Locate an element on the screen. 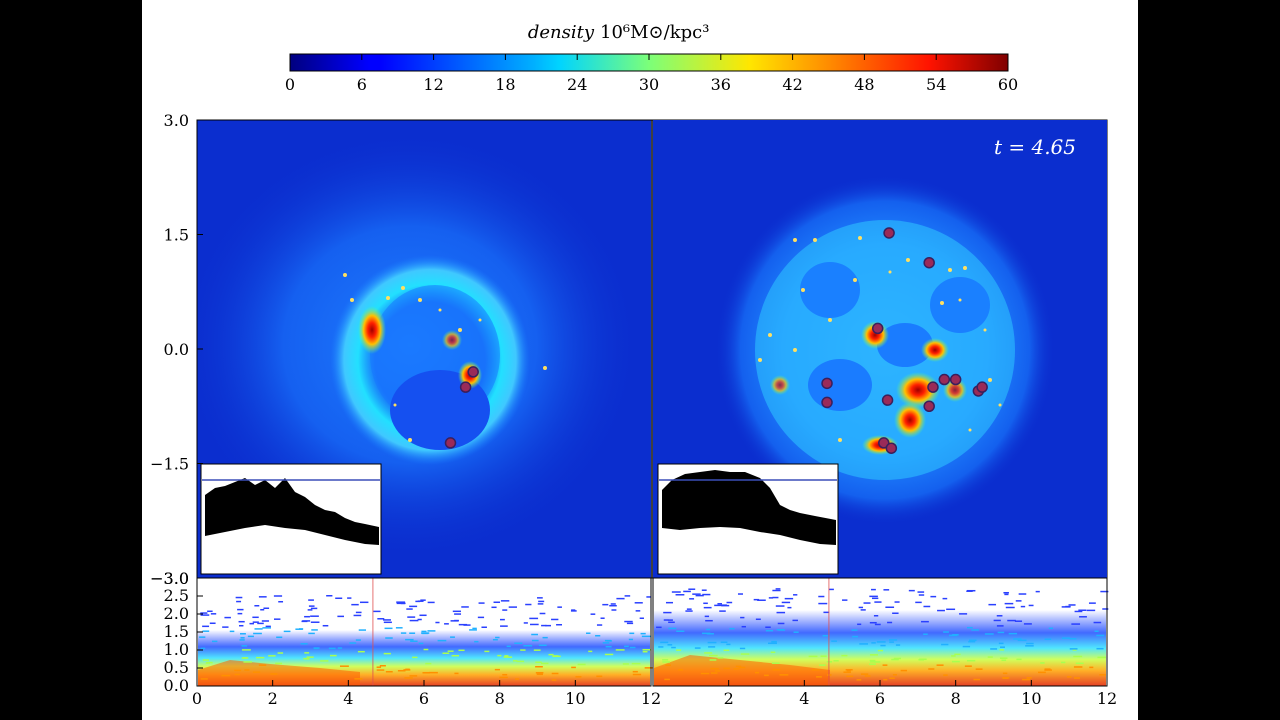  bottom-right-hot-wedge is located at coordinates (742, 670).